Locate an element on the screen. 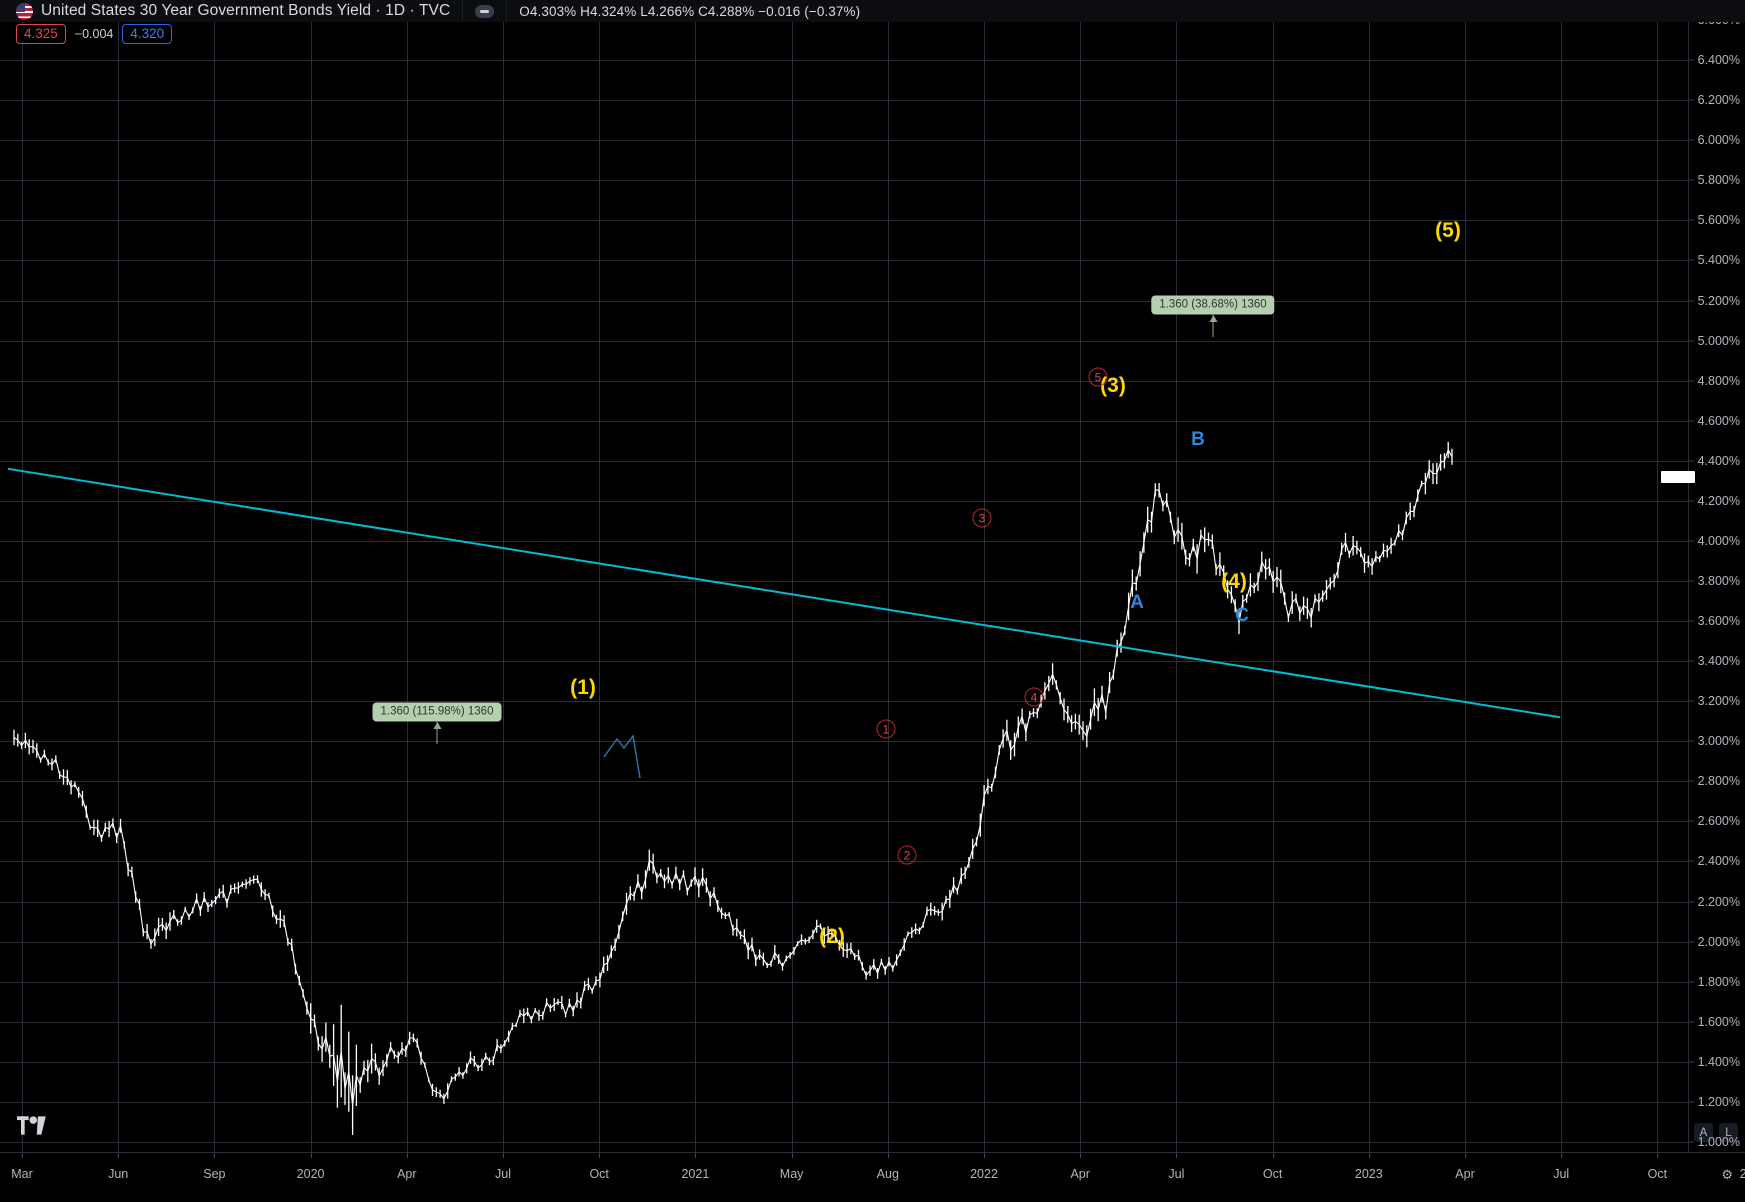  settings-gear-icon: ⚙ is located at coordinates (1727, 1174).